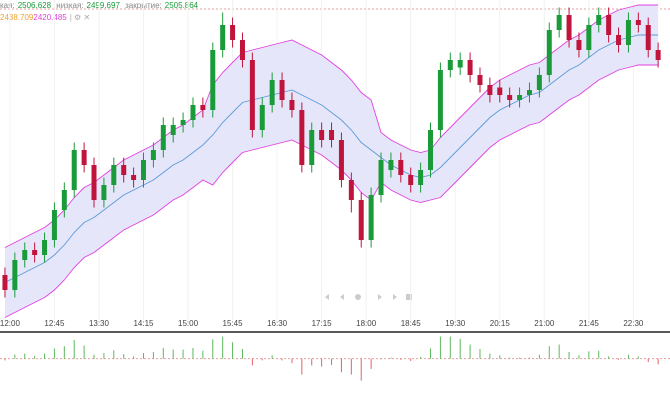 The height and width of the screenshot is (411, 670). What do you see at coordinates (368, 297) in the screenshot?
I see `nav-controls` at bounding box center [368, 297].